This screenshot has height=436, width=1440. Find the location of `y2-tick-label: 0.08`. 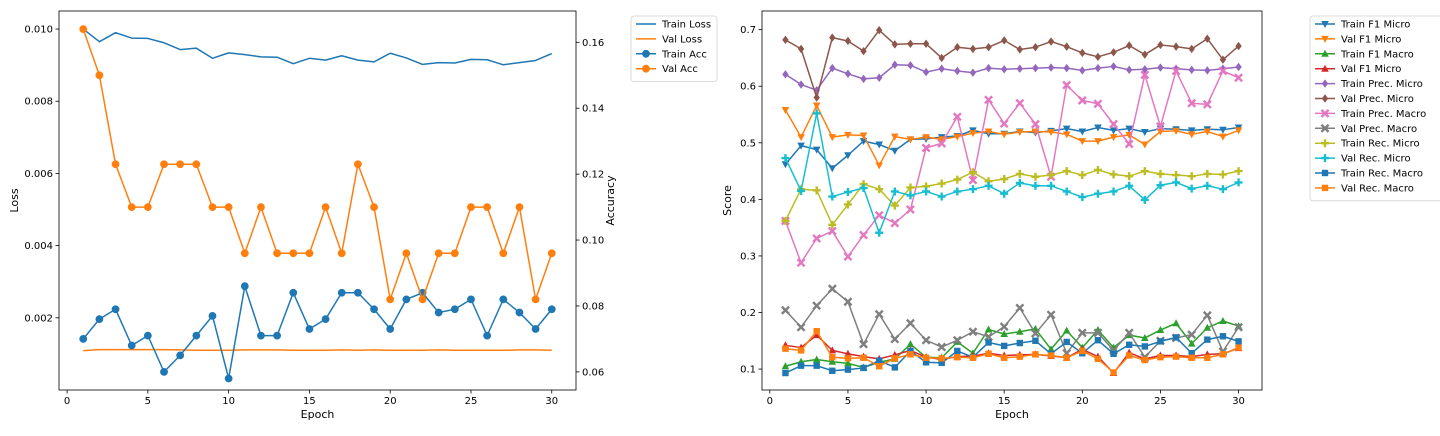

y2-tick-label: 0.08 is located at coordinates (593, 306).